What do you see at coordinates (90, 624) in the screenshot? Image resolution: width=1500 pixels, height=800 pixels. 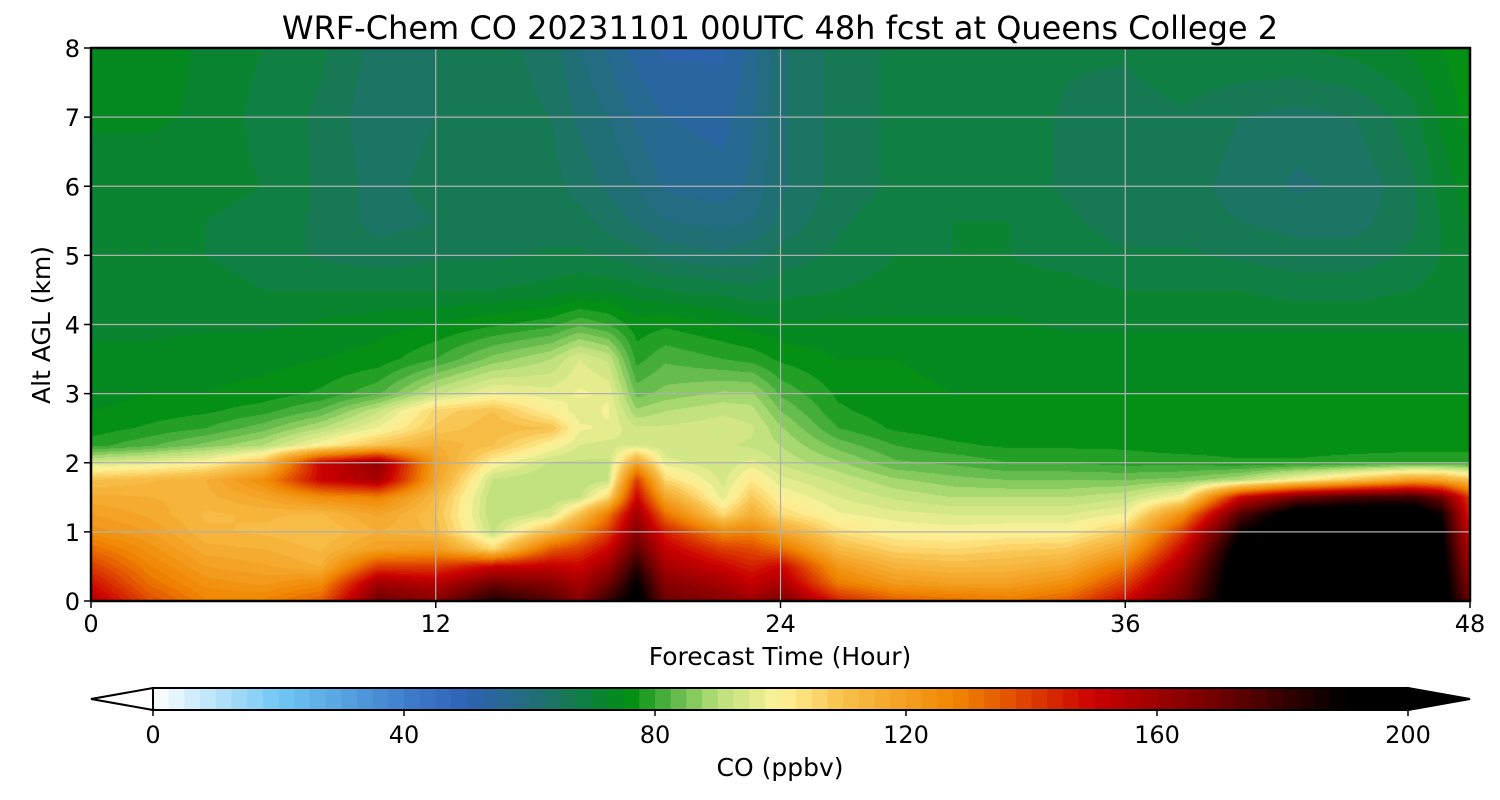 I see `x-tick-label: 0` at bounding box center [90, 624].